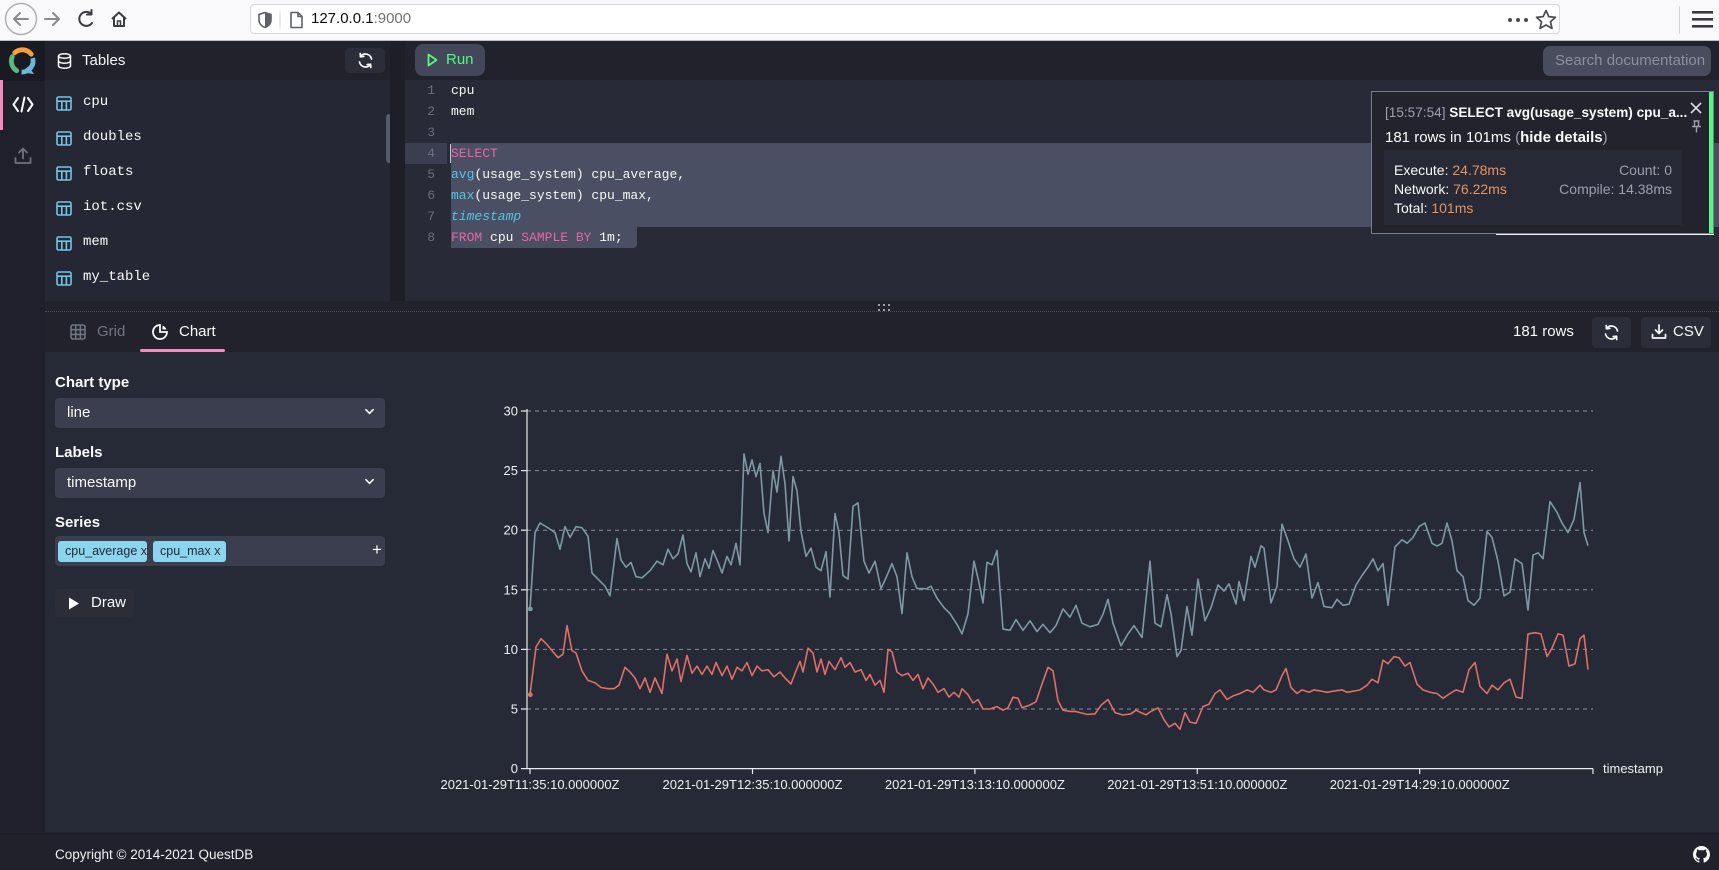 This screenshot has width=1719, height=870. Describe the element at coordinates (753, 784) in the screenshot. I see `svg-text: 2021-01-29T12:35:10.000000Z` at that location.